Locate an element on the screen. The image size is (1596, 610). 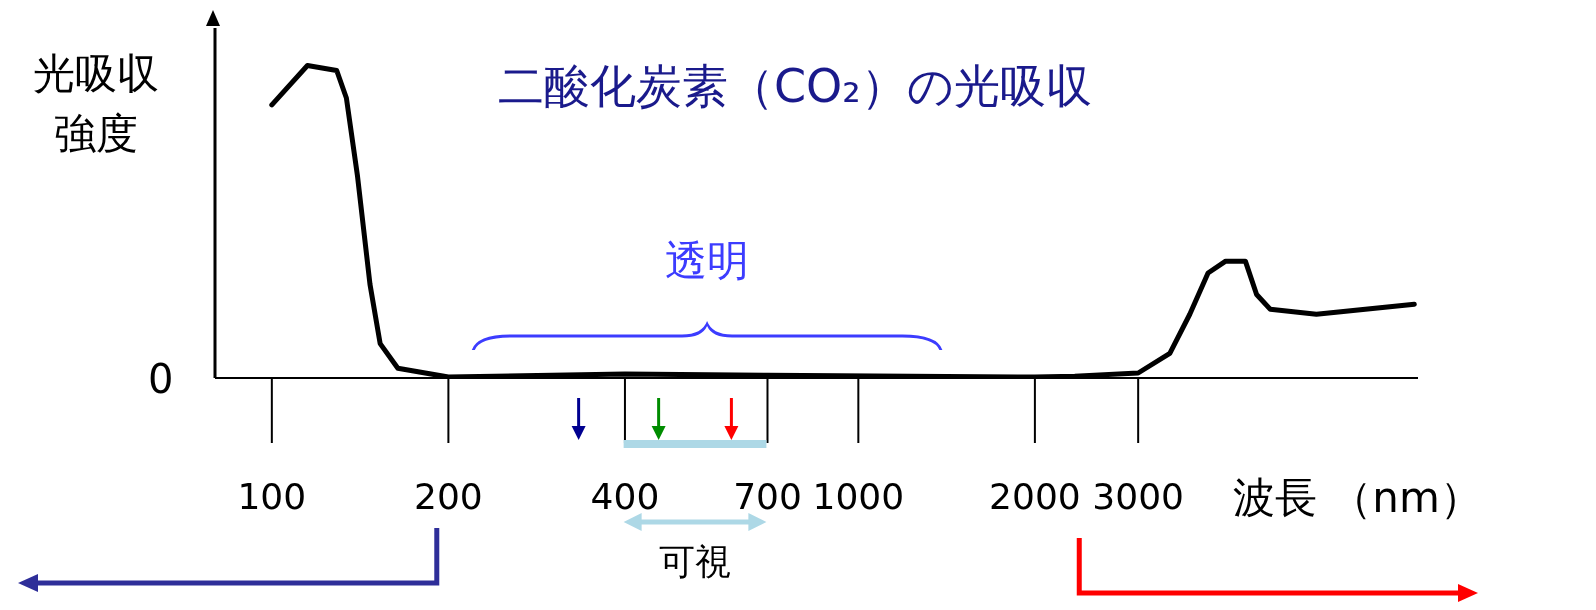
x-tick-label: 3000 is located at coordinates (1138, 496).